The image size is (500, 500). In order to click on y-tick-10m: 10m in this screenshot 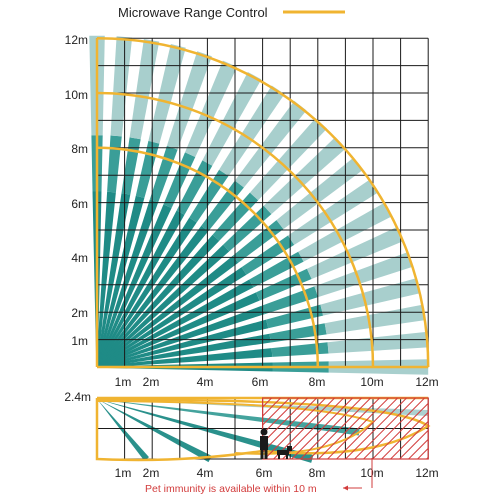, I will do `click(76, 95)`.